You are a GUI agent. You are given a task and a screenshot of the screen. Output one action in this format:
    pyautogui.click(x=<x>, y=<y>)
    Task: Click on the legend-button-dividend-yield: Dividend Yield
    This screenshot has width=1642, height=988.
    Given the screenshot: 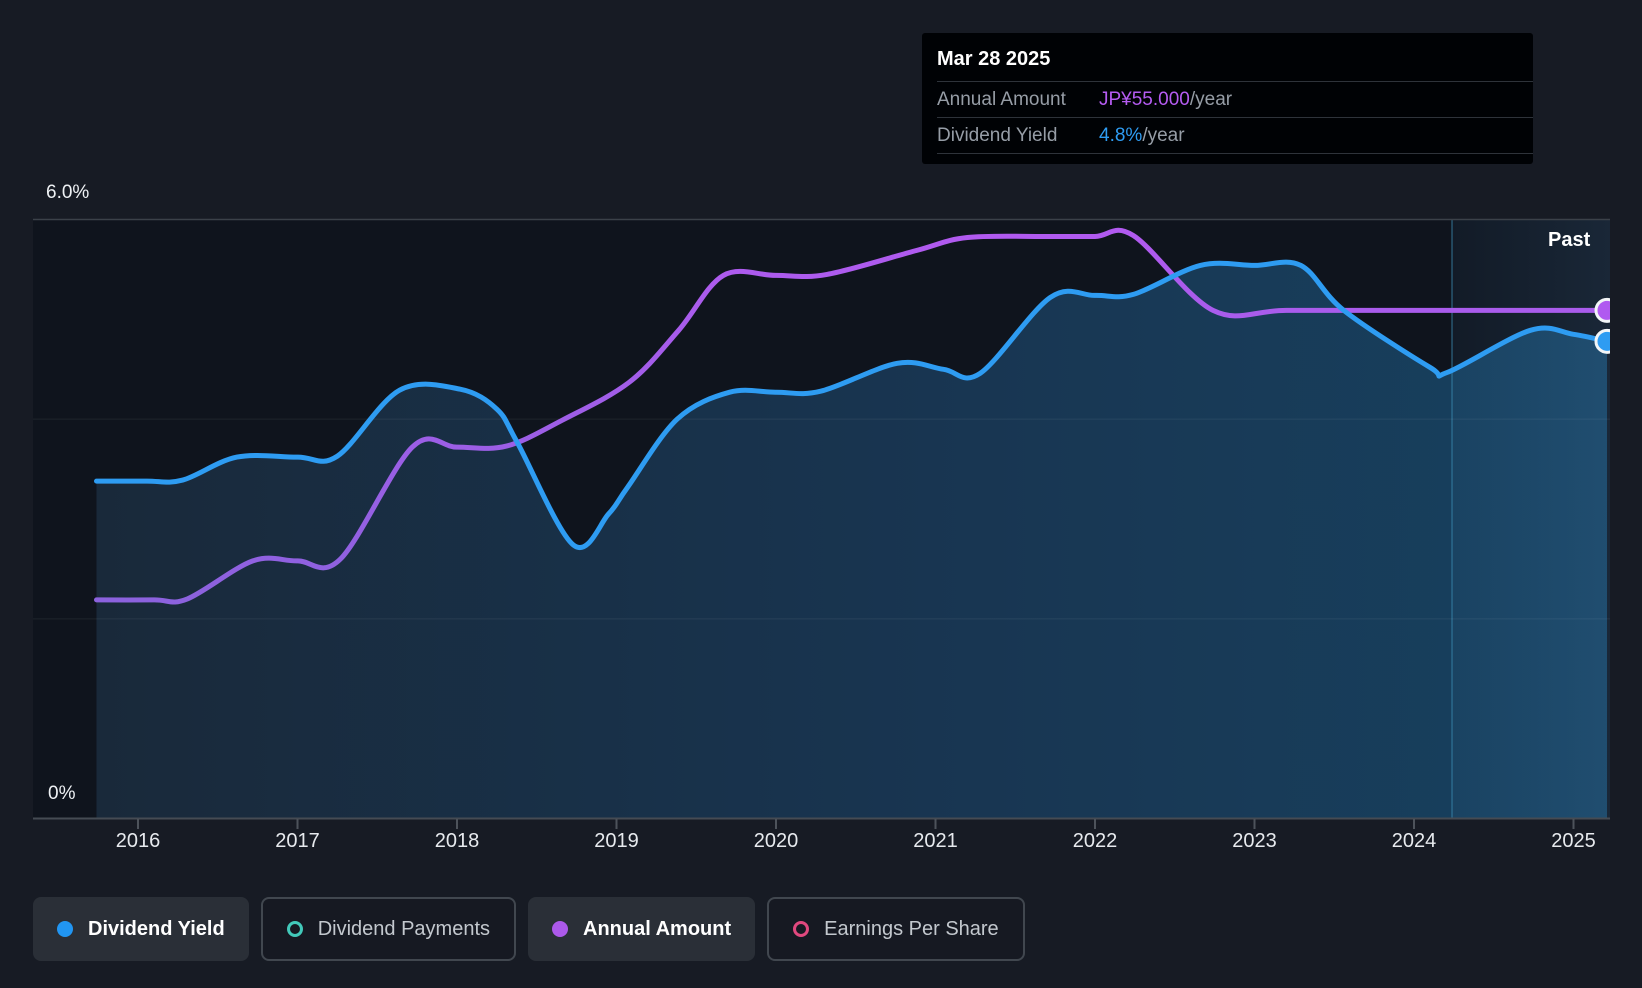 What is the action you would take?
    pyautogui.click(x=141, y=929)
    